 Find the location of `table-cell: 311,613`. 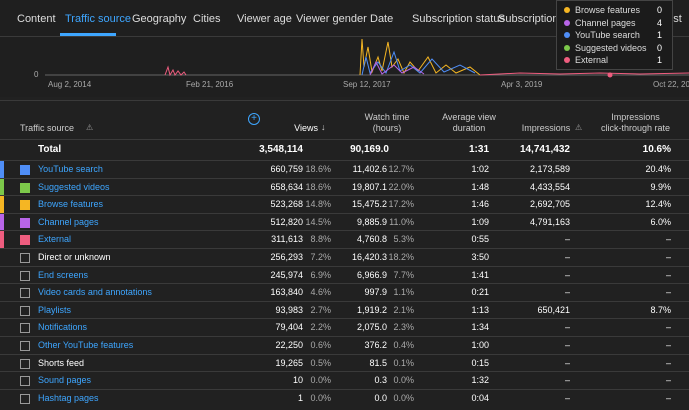

table-cell: 311,613 is located at coordinates (287, 239).